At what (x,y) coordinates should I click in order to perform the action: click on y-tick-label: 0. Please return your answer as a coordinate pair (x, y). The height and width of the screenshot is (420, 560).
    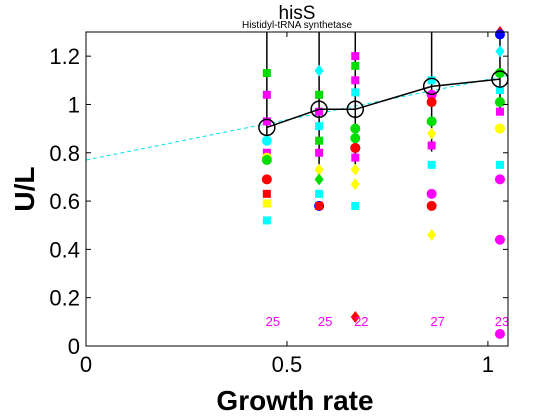
    Looking at the image, I should click on (74, 346).